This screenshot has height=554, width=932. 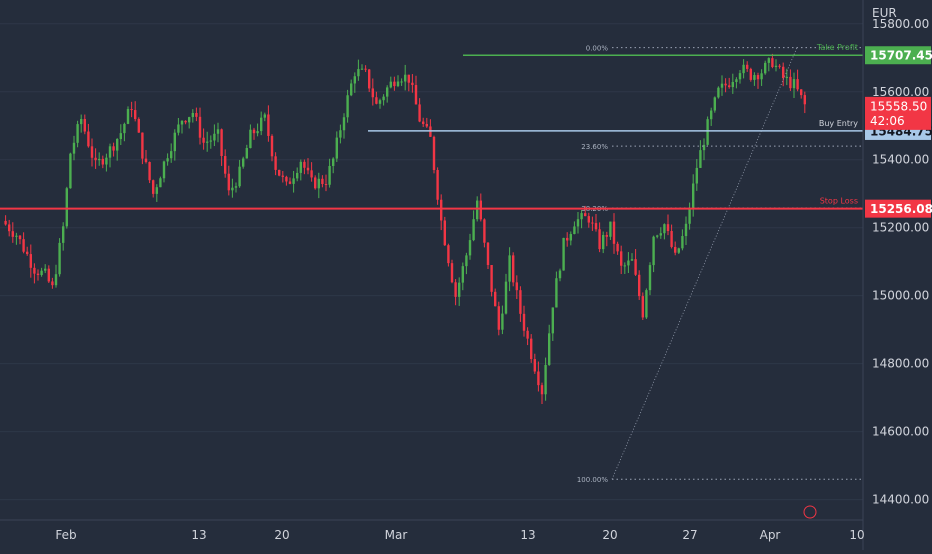 I want to click on fib-label: 23.60%, so click(x=594, y=147).